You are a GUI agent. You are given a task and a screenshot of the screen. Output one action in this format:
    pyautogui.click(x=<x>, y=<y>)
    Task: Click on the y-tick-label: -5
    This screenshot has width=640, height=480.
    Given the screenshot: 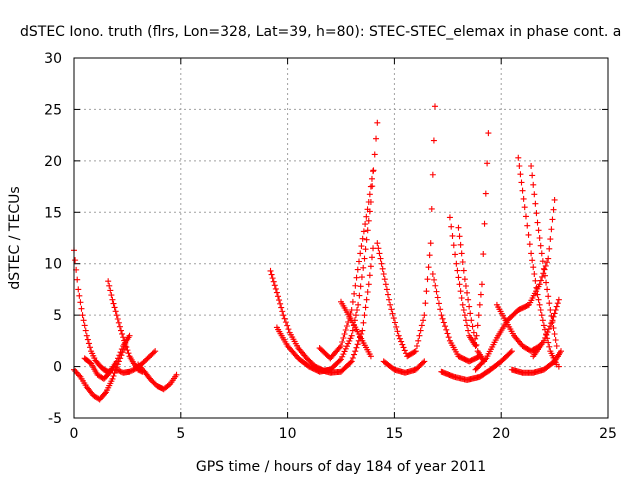 What is the action you would take?
    pyautogui.click(x=55, y=419)
    